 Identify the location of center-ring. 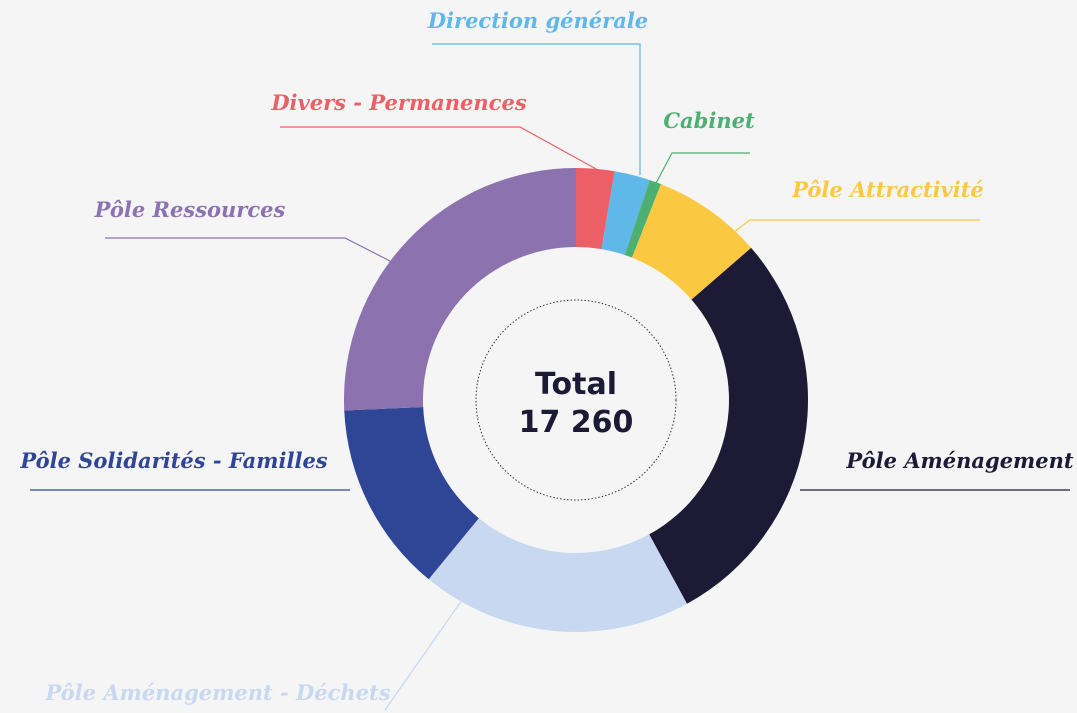
(576, 400).